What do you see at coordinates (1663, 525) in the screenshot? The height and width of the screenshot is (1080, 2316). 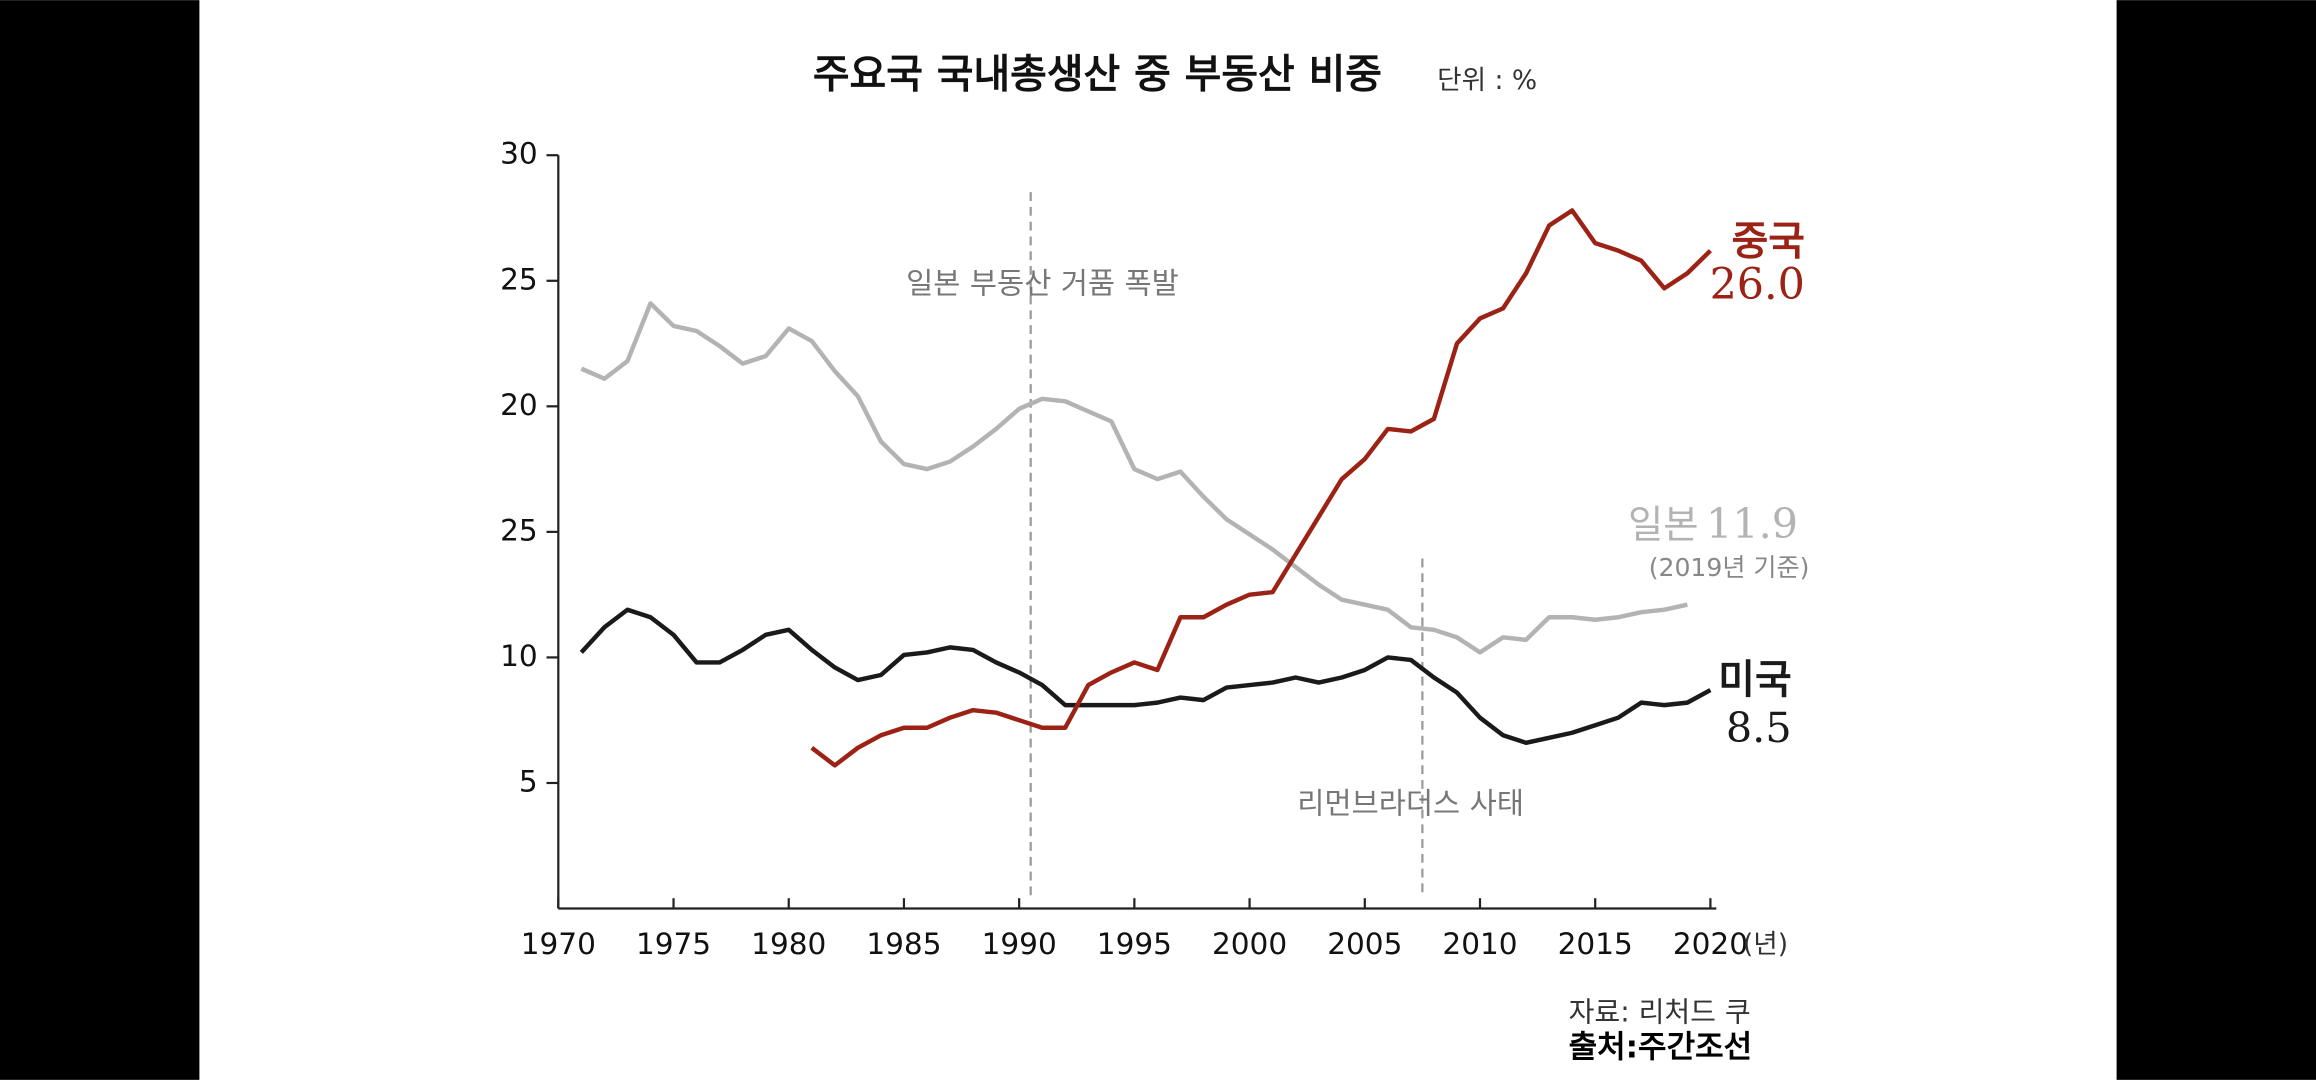 I see `legend-label: 일본` at bounding box center [1663, 525].